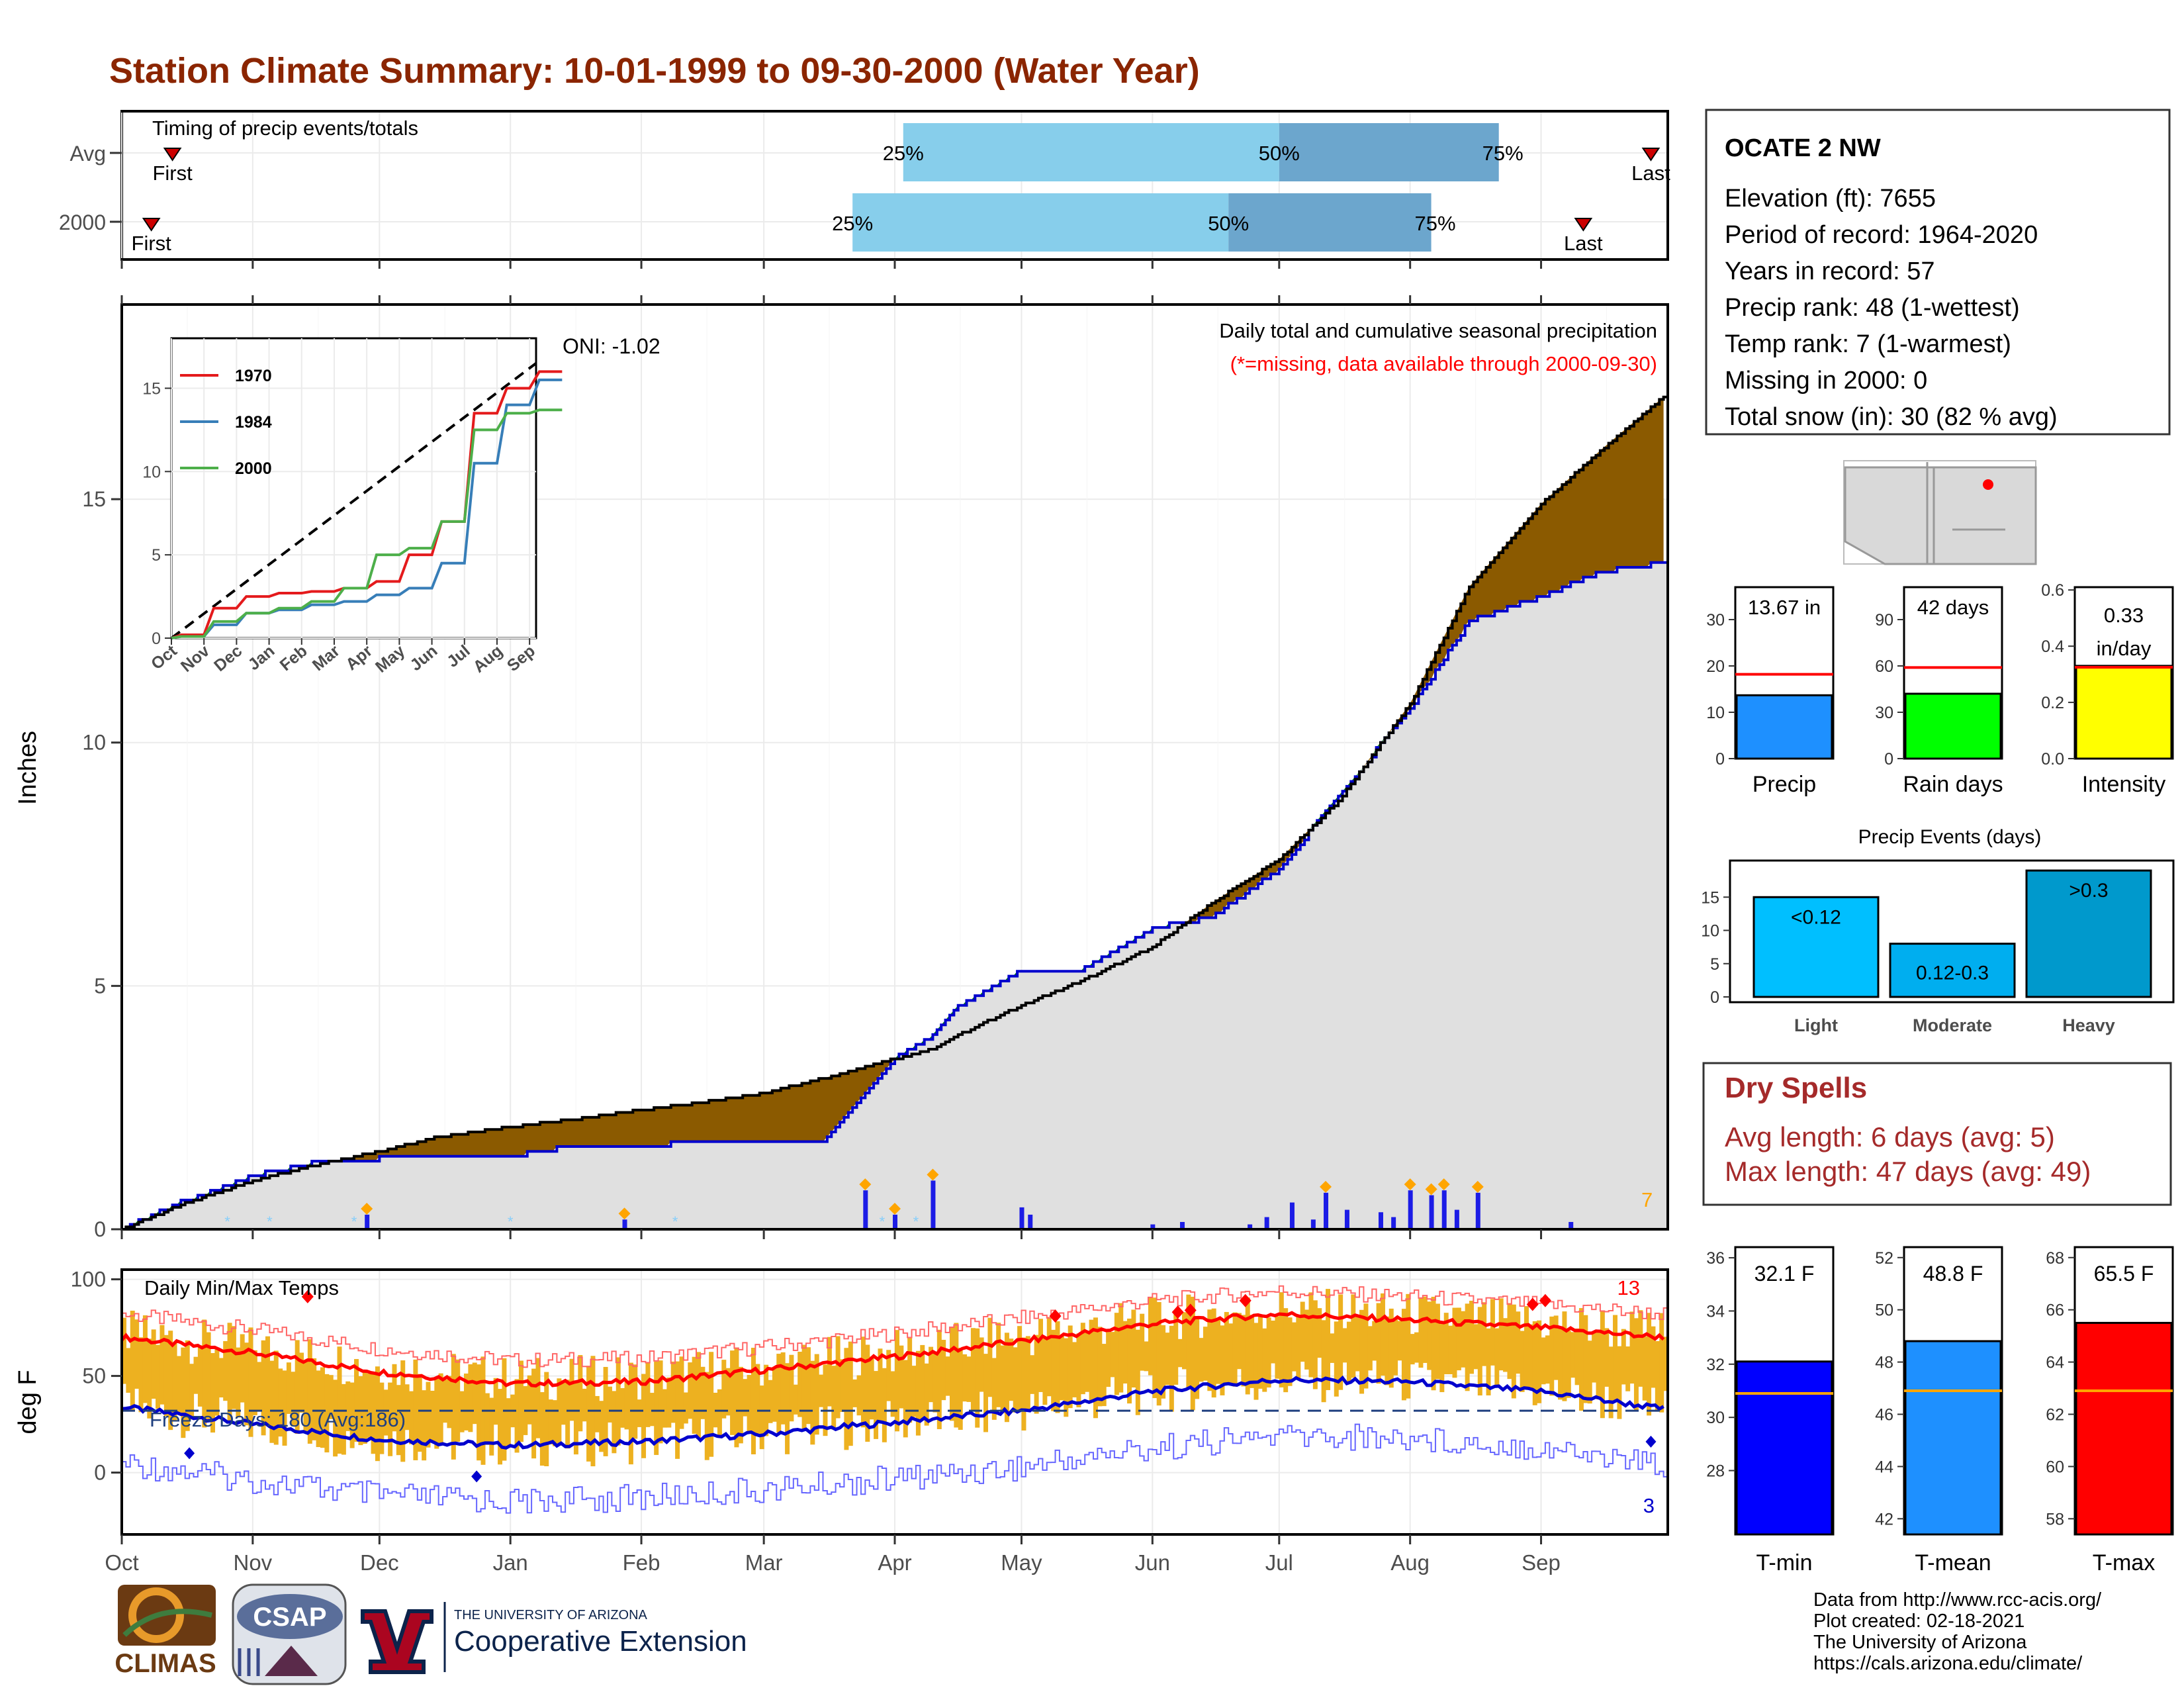  What do you see at coordinates (1710, 931) in the screenshot?
I see `events-tick-label: 10` at bounding box center [1710, 931].